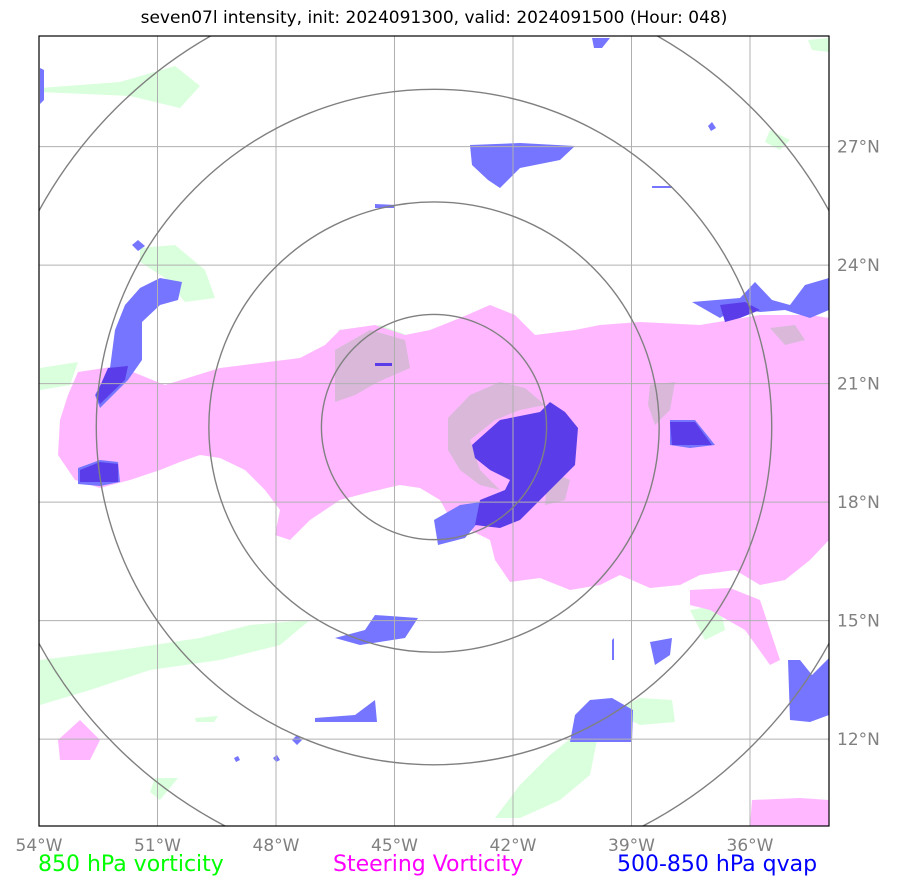  I want to click on lon-tick-label: 42°W, so click(513, 846).